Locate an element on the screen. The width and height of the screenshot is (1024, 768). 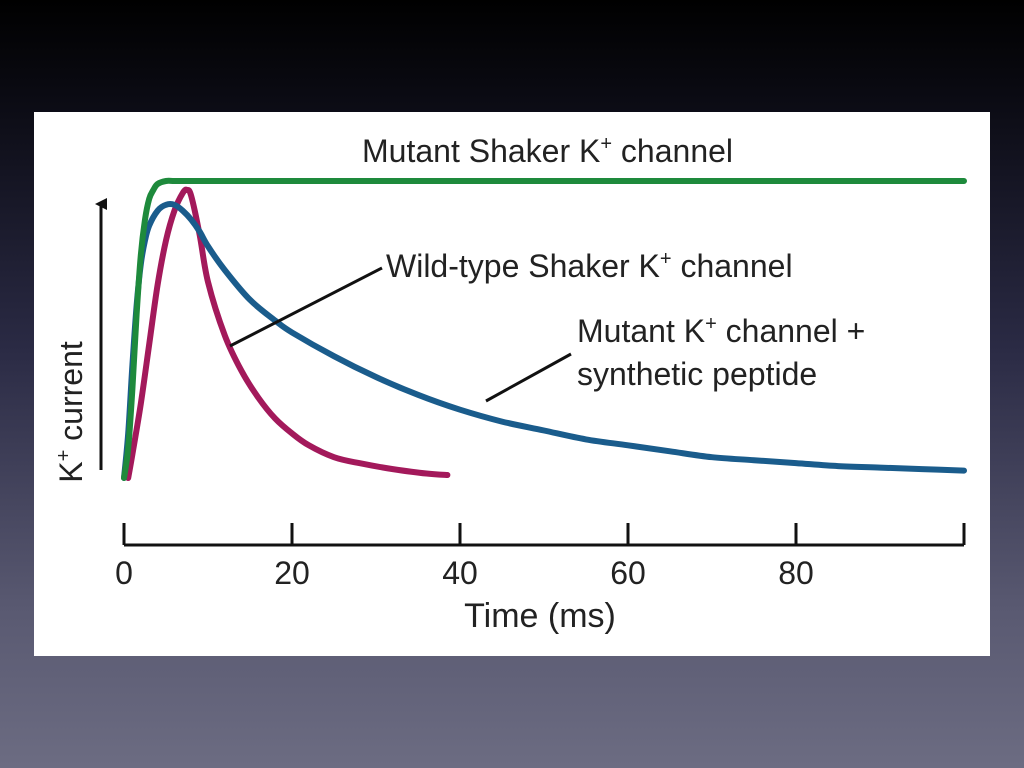
wildtype-leader-line is located at coordinates (306, 307).